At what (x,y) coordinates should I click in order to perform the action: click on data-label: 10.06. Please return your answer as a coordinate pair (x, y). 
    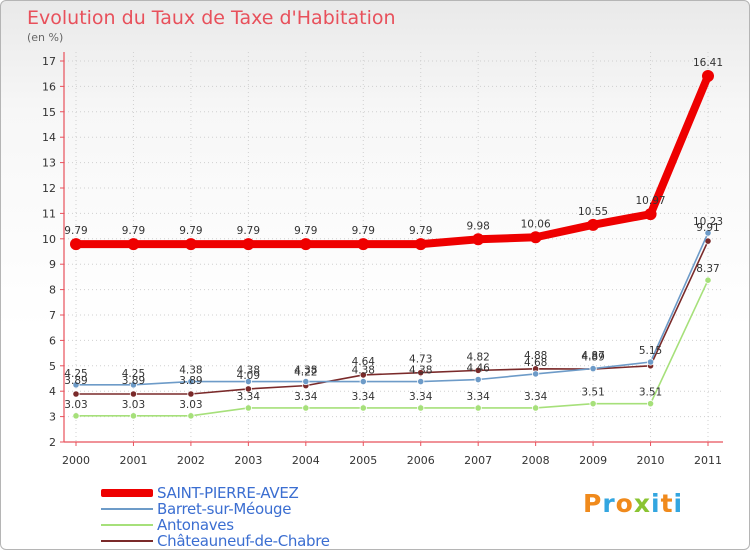
    Looking at the image, I should click on (536, 224).